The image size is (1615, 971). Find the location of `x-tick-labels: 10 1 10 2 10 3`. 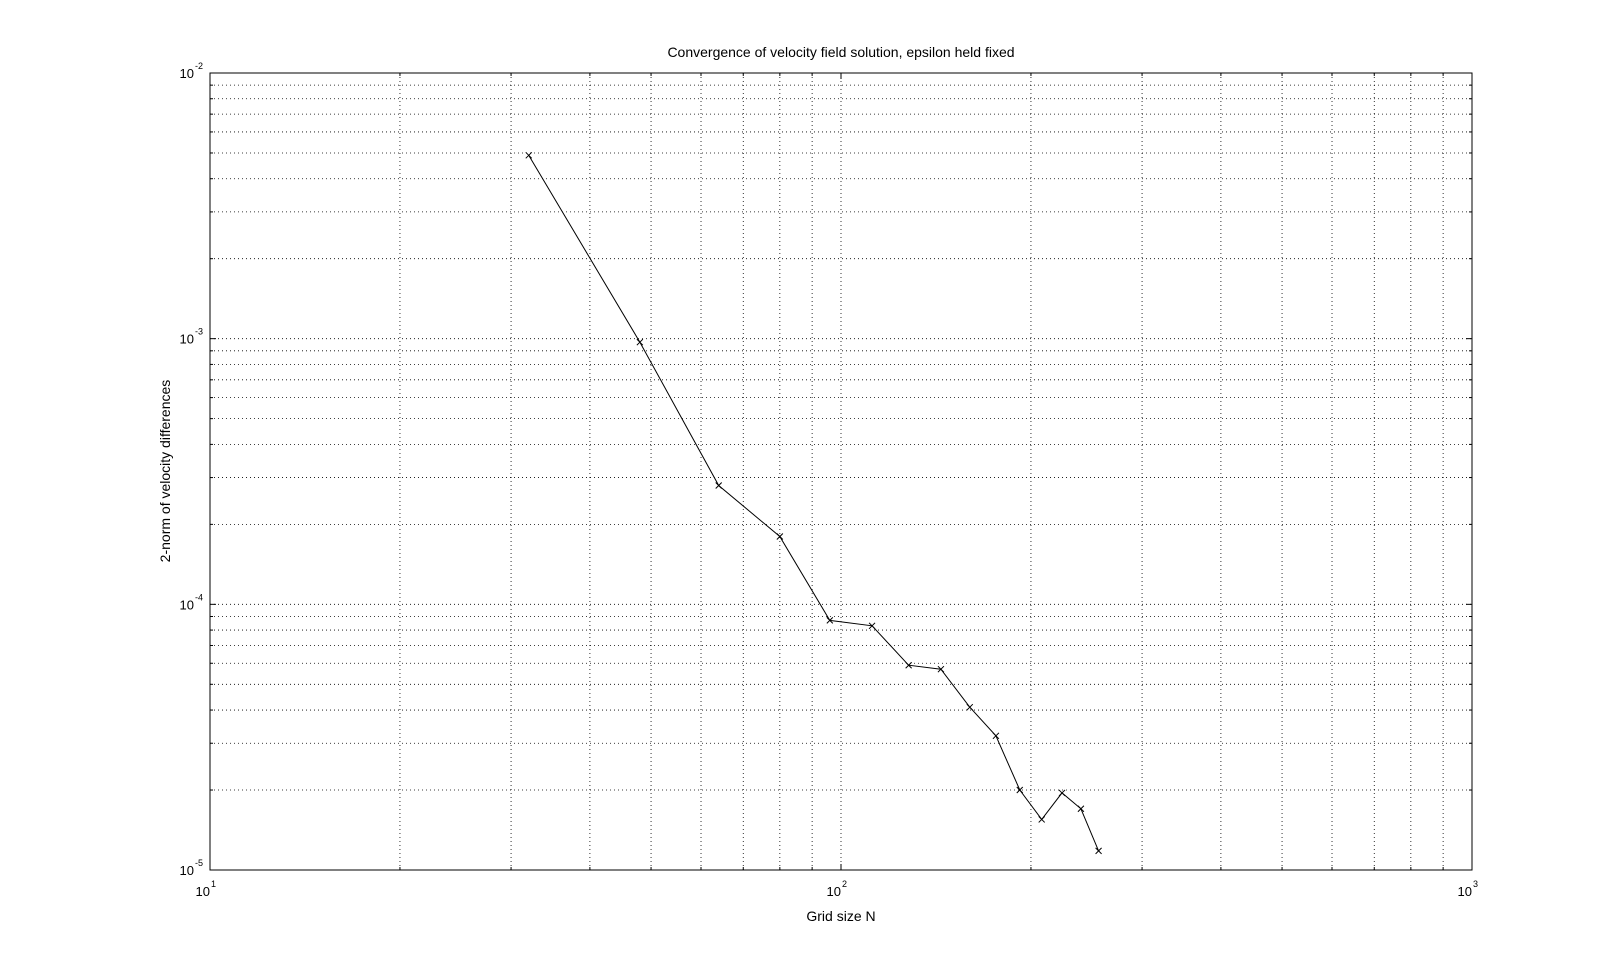

x-tick-labels: 10 1 10 2 10 3 is located at coordinates (837, 889).